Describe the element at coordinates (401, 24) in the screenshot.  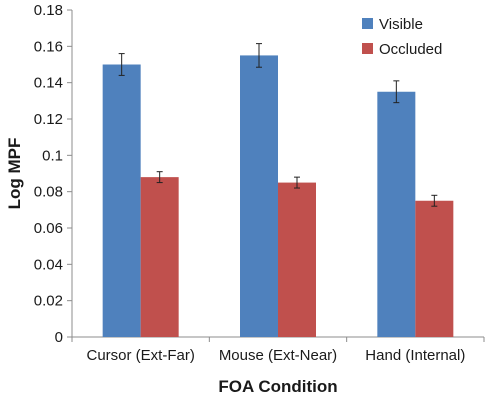
I see `legend-label: Visible` at that location.